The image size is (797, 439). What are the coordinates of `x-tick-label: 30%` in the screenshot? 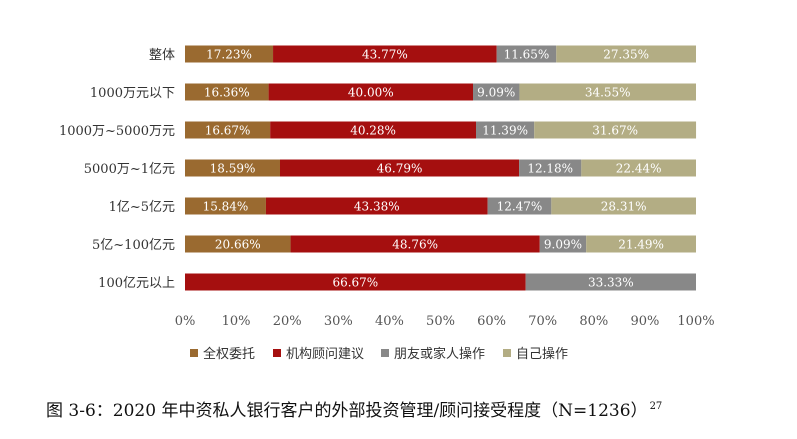 It's located at (338, 321).